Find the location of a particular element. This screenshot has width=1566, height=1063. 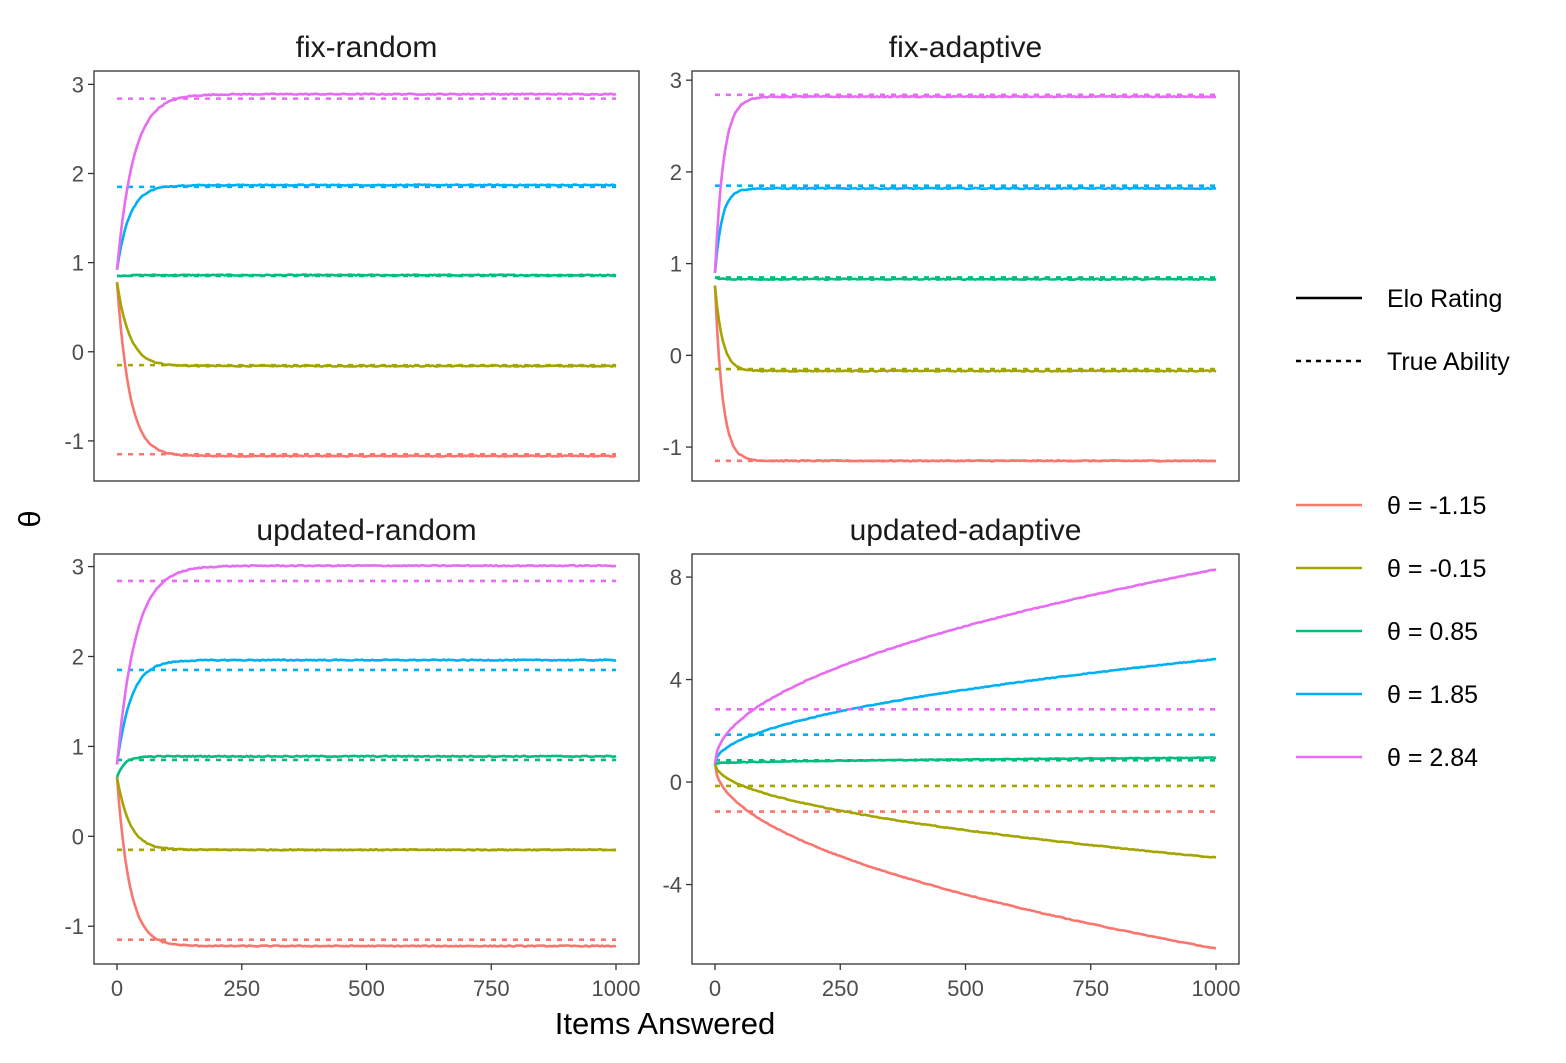

y-tick-label: 4 is located at coordinates (676, 680).